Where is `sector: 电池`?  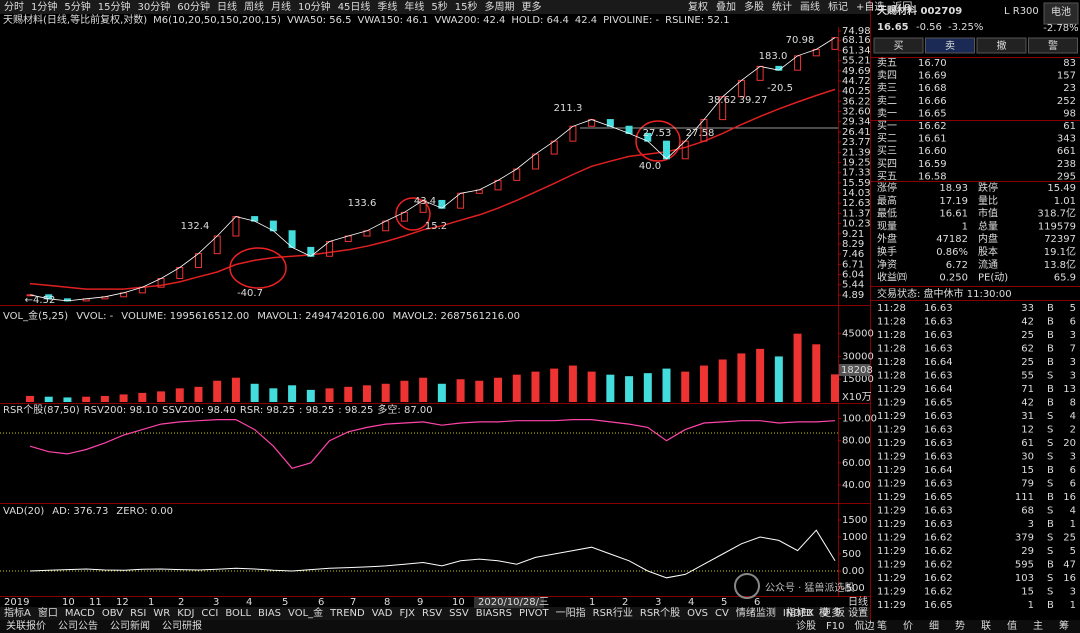 sector: 电池 is located at coordinates (1061, 11).